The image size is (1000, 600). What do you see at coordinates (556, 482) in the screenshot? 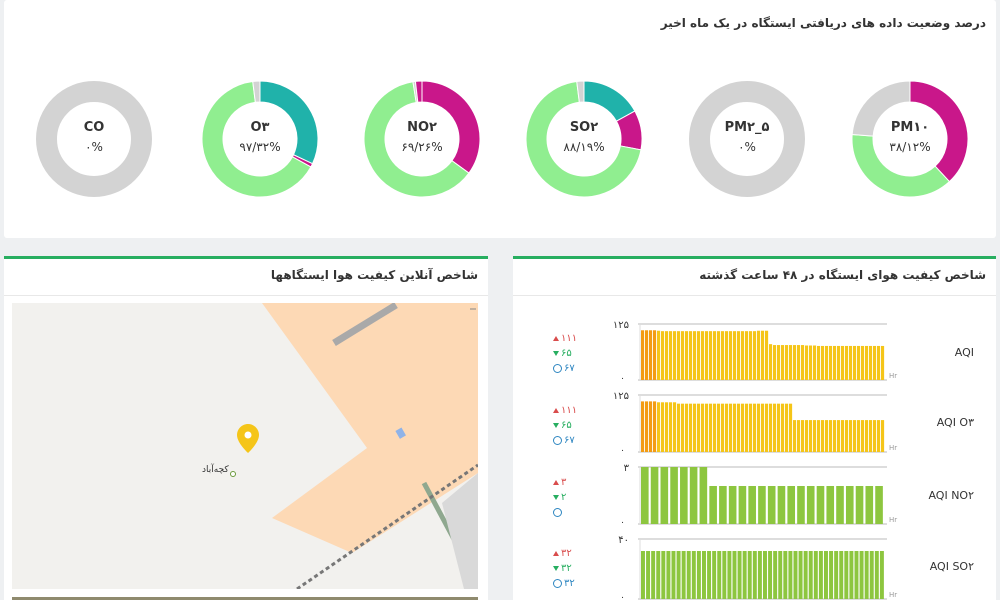
I see `arrow-up-icon` at bounding box center [556, 482].